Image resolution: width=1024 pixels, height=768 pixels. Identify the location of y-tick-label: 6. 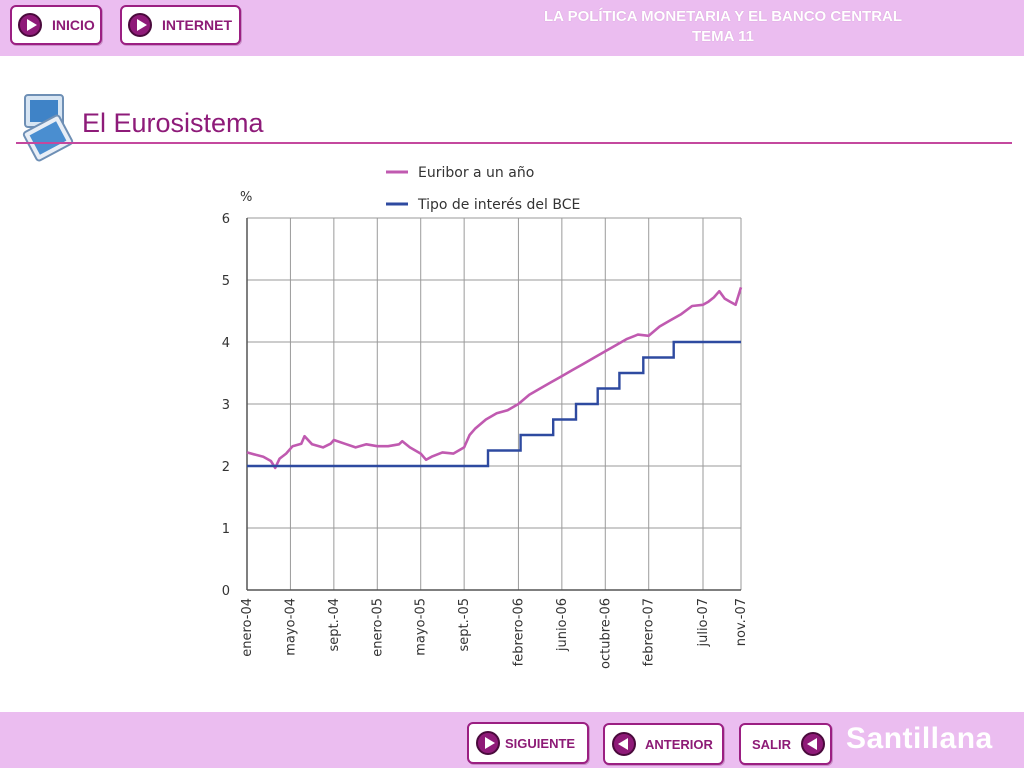
(226, 219).